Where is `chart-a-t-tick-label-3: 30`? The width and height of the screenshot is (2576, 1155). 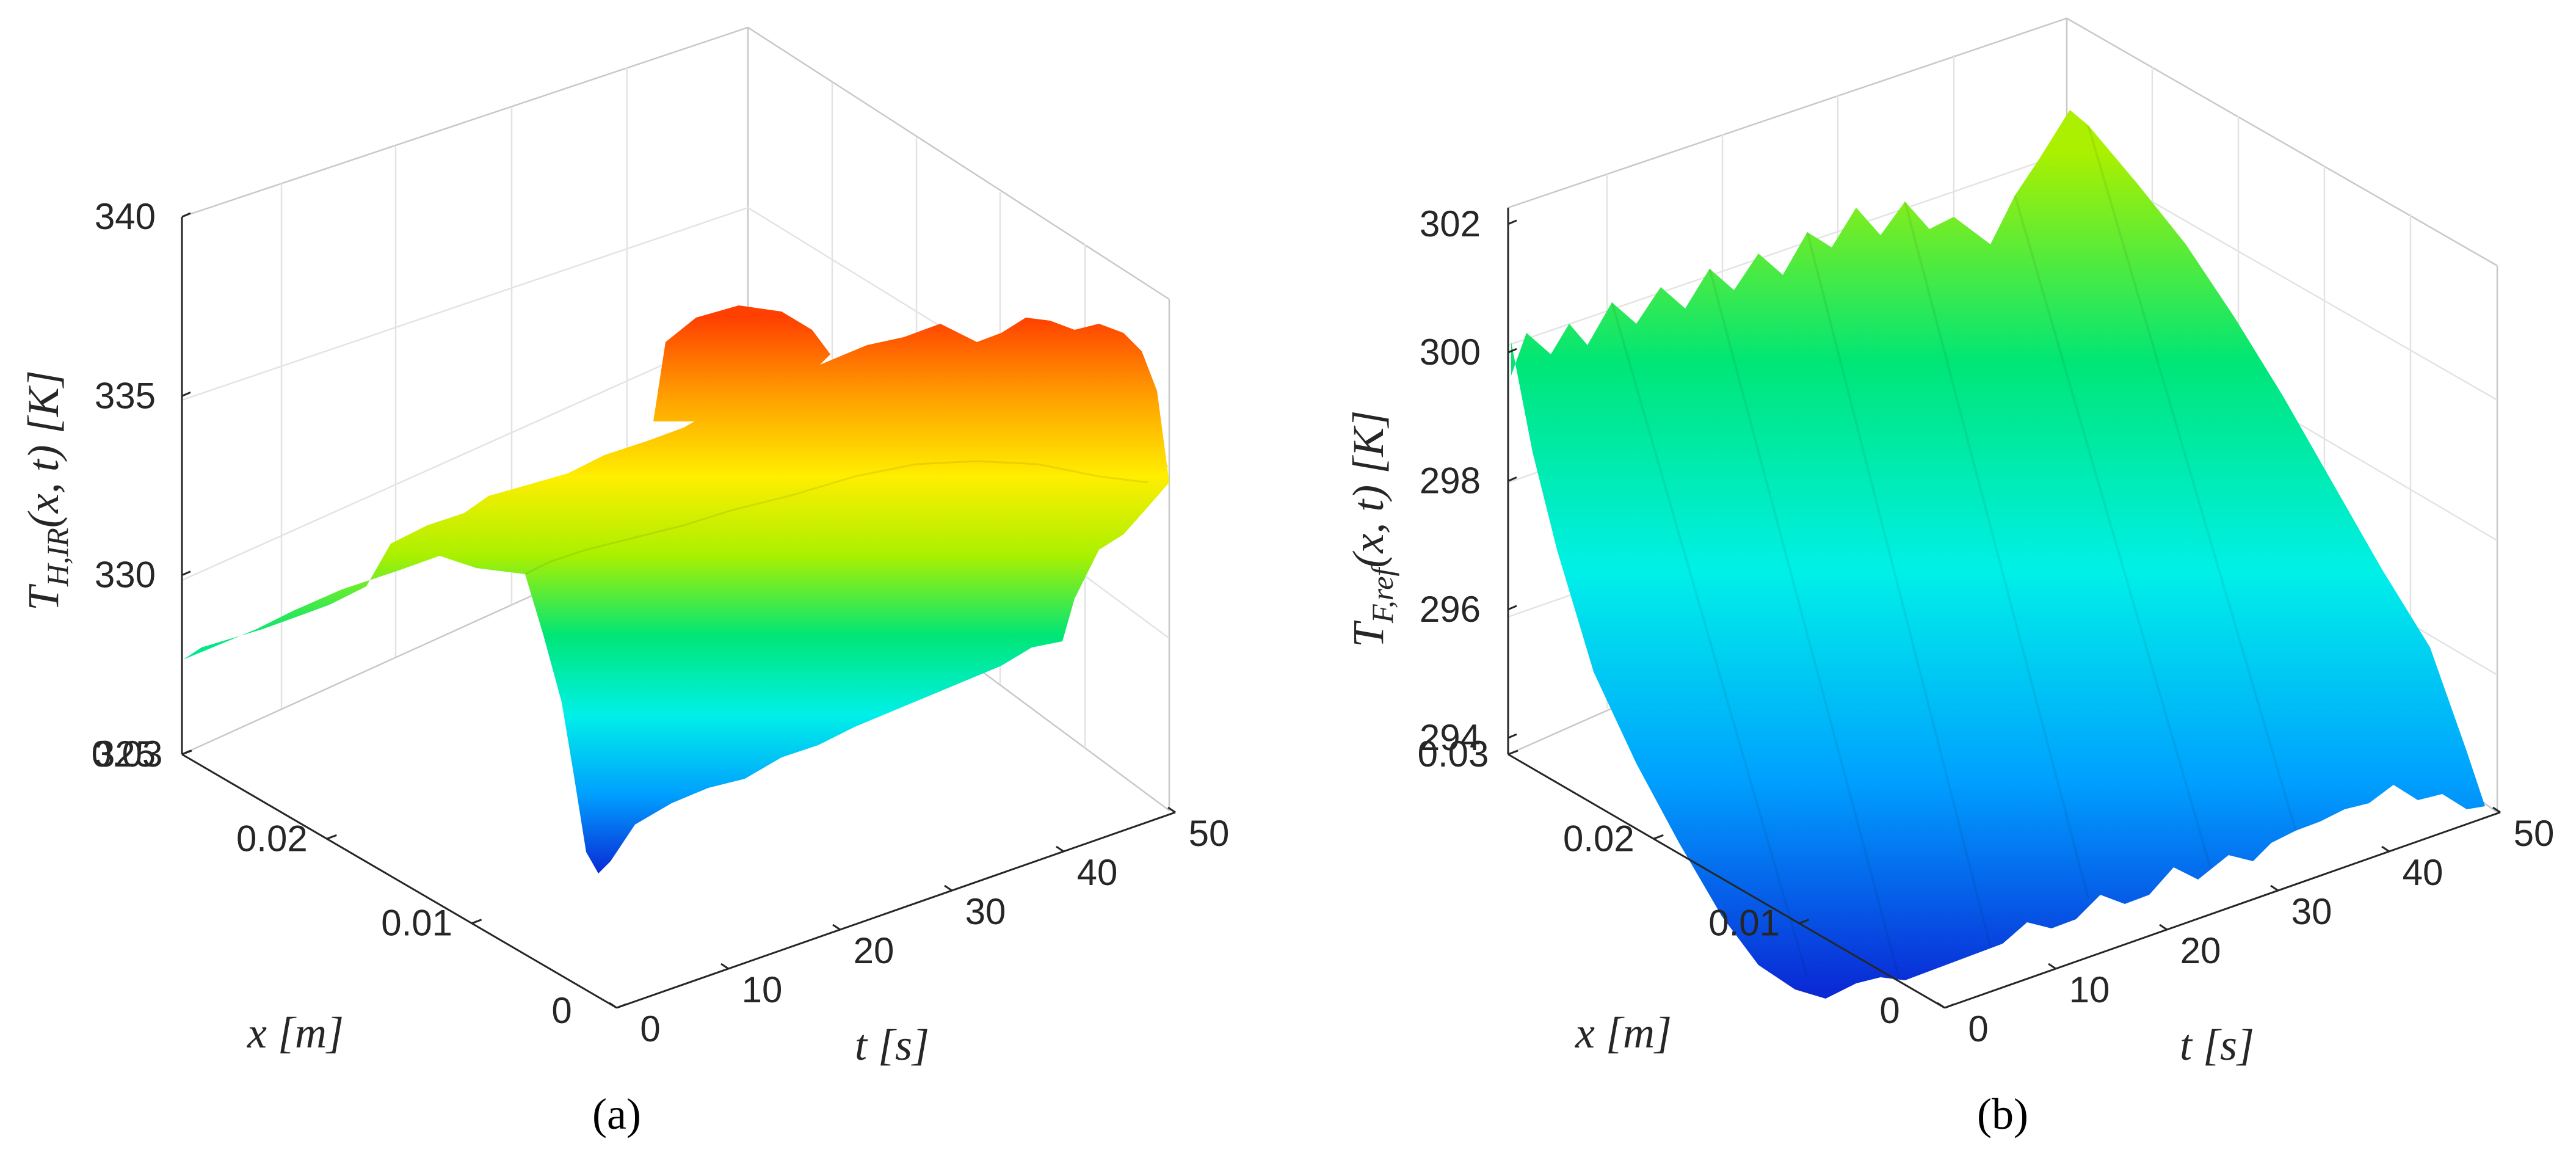
chart-a-t-tick-label-3: 30 is located at coordinates (985, 911).